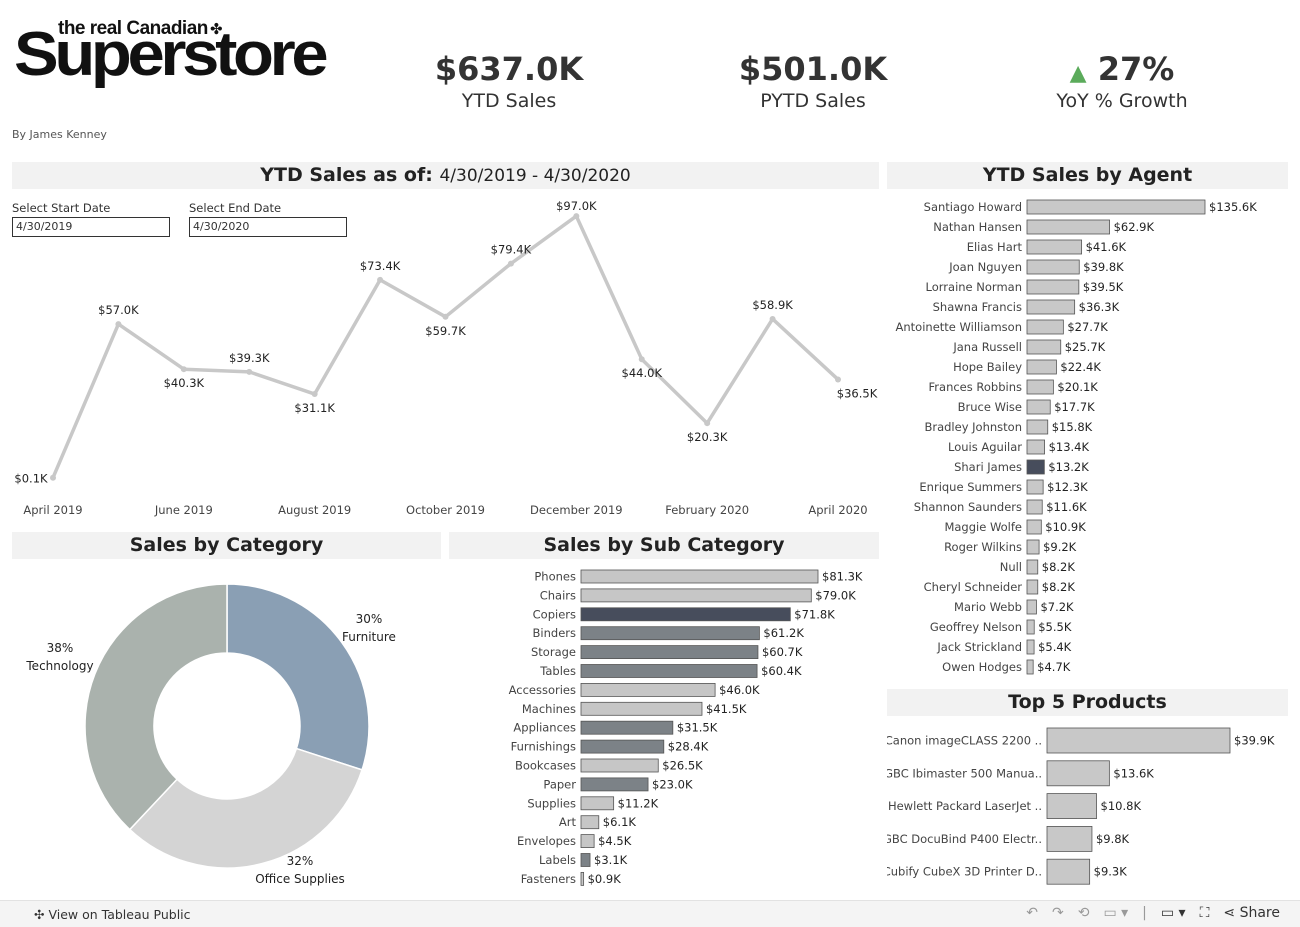 The image size is (1300, 927). What do you see at coordinates (1116, 913) in the screenshot?
I see `pause-icon: ▭ ▾` at bounding box center [1116, 913].